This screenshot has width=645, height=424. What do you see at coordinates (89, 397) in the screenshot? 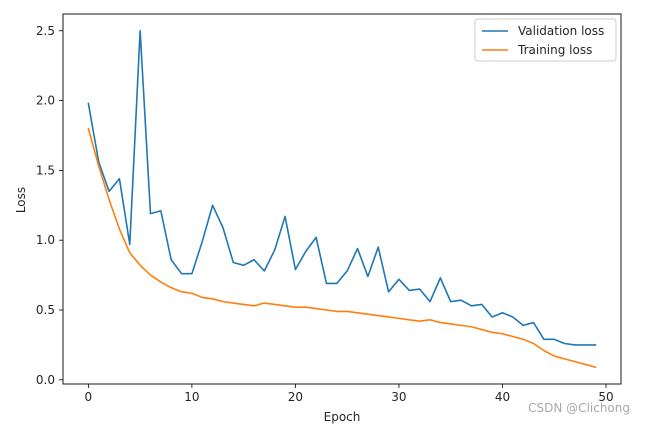
I see `x-tick-label: 0` at bounding box center [89, 397].